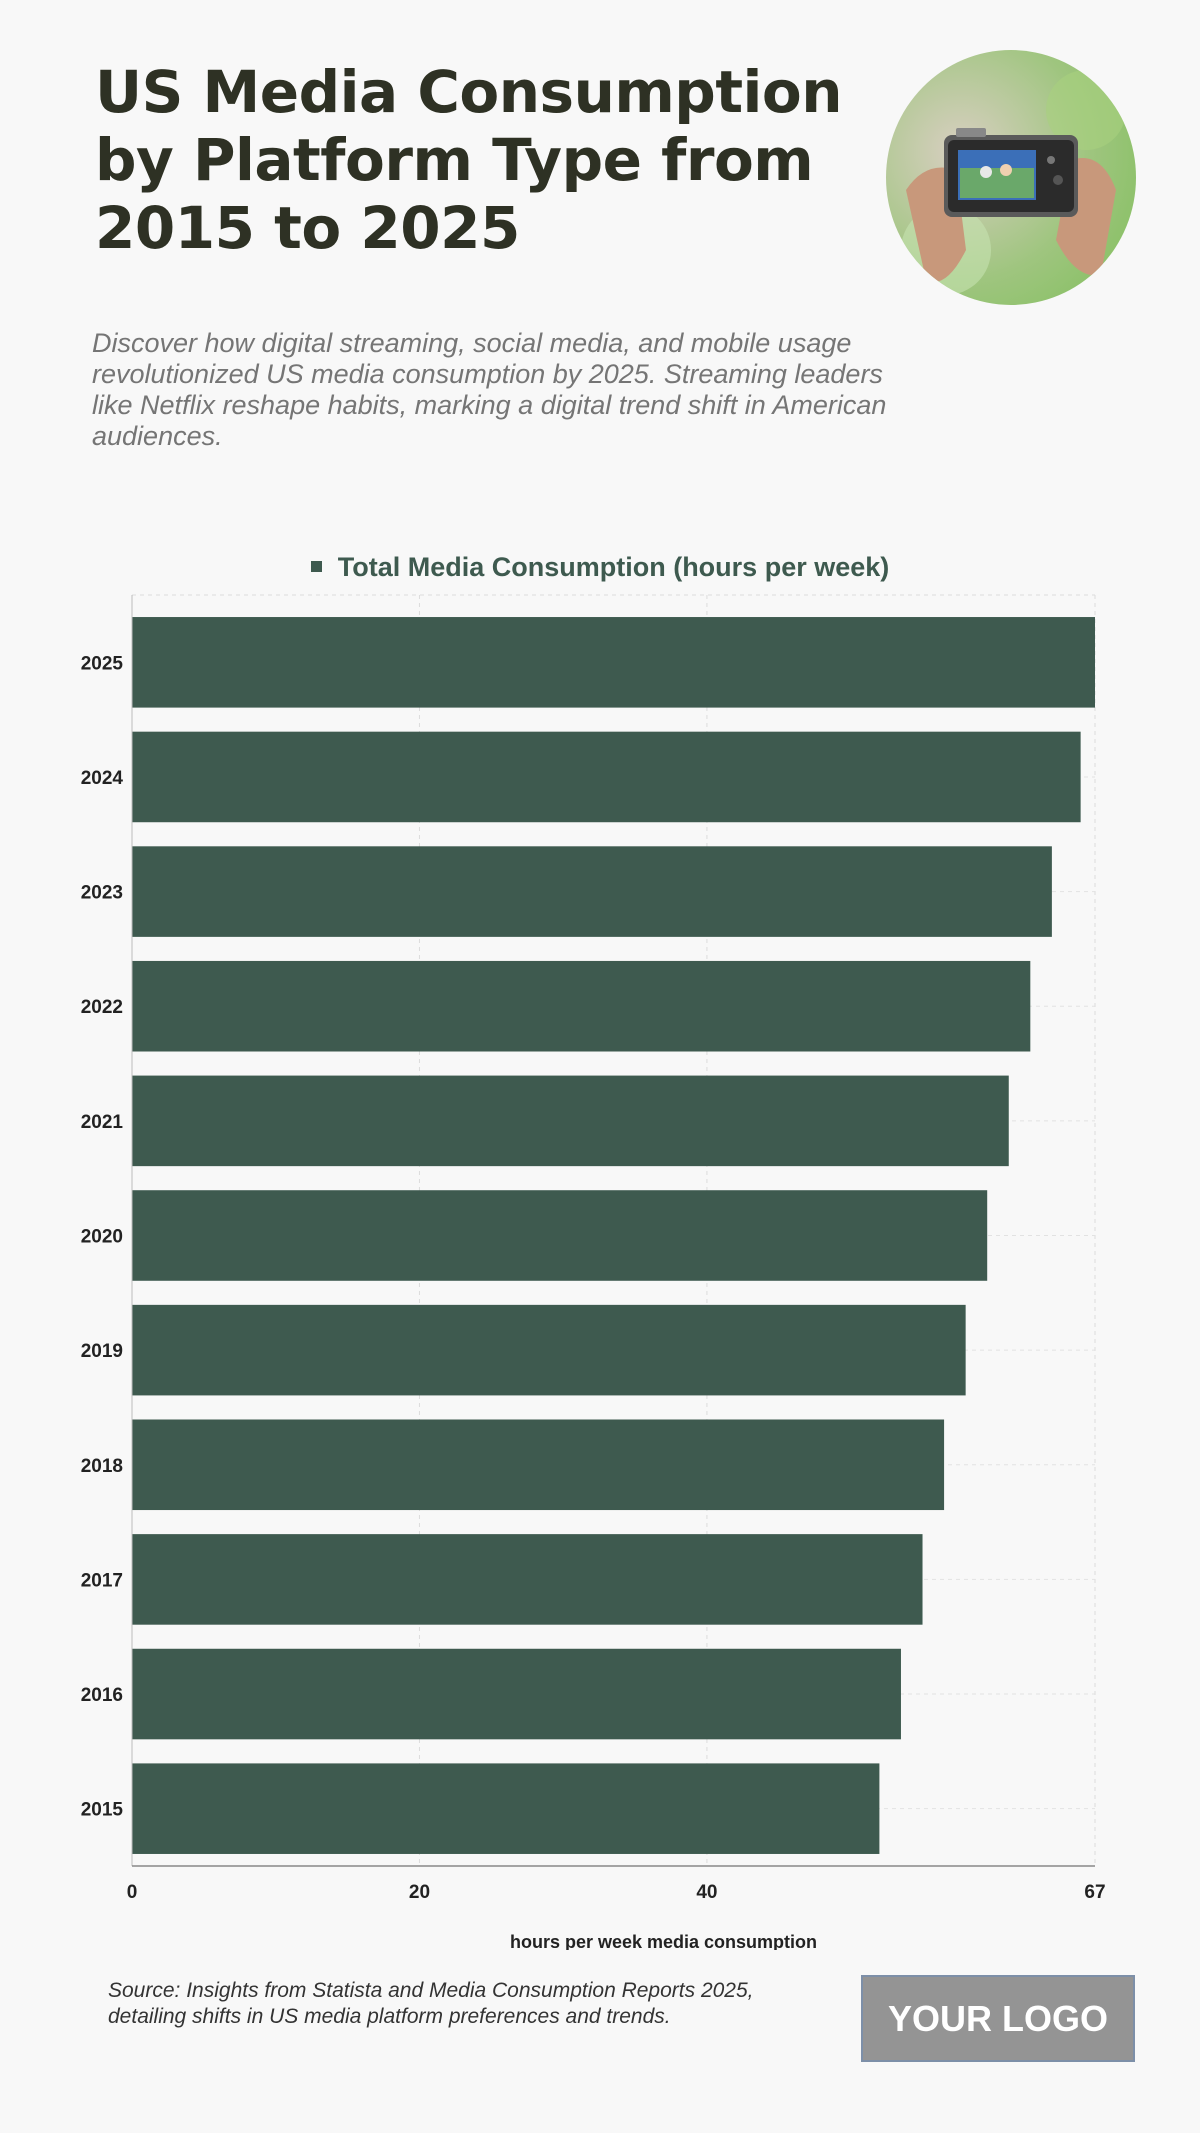 The image size is (1200, 2133). Describe the element at coordinates (102, 1007) in the screenshot. I see `category-label: 2022` at that location.